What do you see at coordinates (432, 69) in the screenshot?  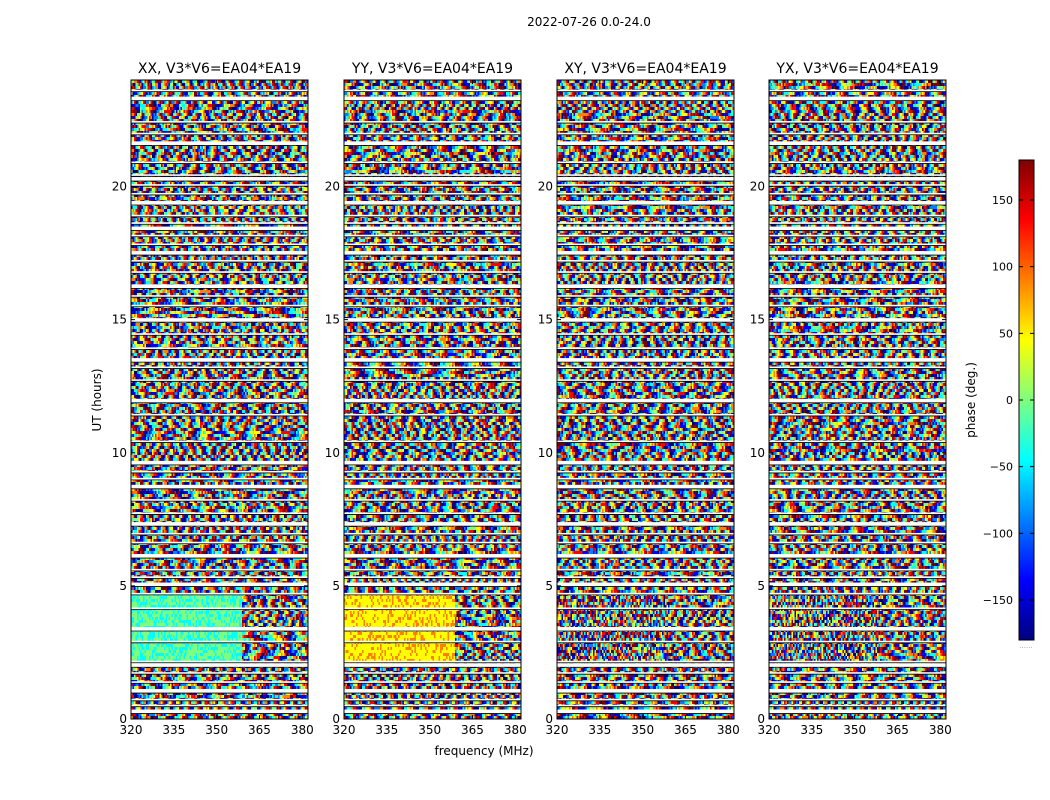 I see `panel-title: YY, V3*V6=EA04*EA19` at bounding box center [432, 69].